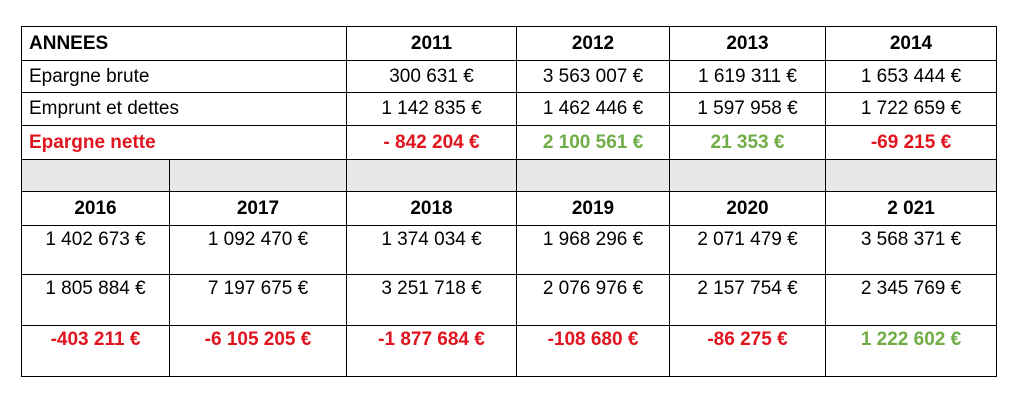 The width and height of the screenshot is (1022, 401). What do you see at coordinates (911, 208) in the screenshot?
I see `year-2021: 2 021` at bounding box center [911, 208].